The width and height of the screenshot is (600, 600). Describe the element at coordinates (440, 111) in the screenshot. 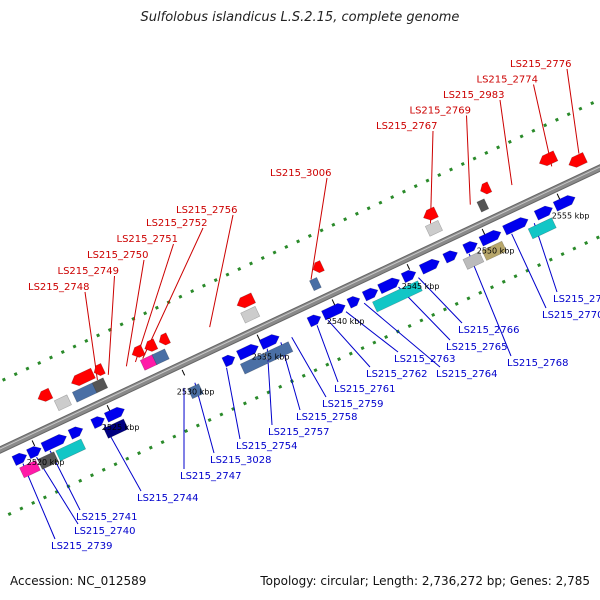

I see `reverse-gene-label: LS215_2769` at that location.